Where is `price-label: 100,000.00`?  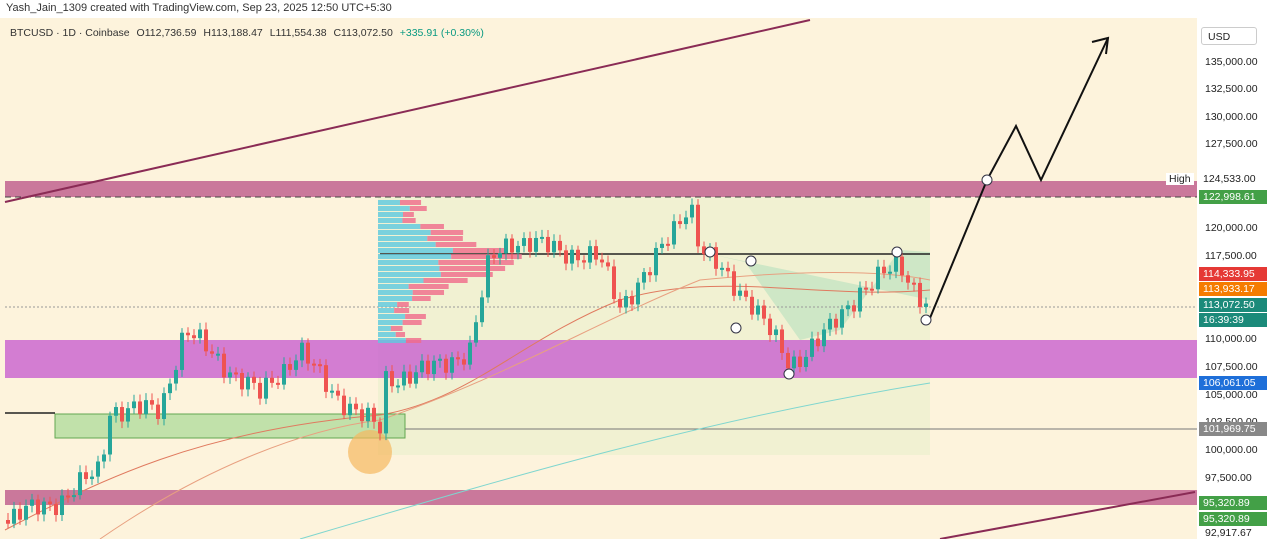 price-label: 100,000.00 is located at coordinates (1231, 450).